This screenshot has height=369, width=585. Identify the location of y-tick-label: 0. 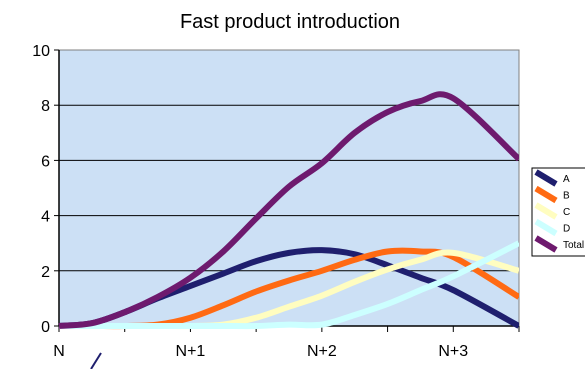
(45, 327).